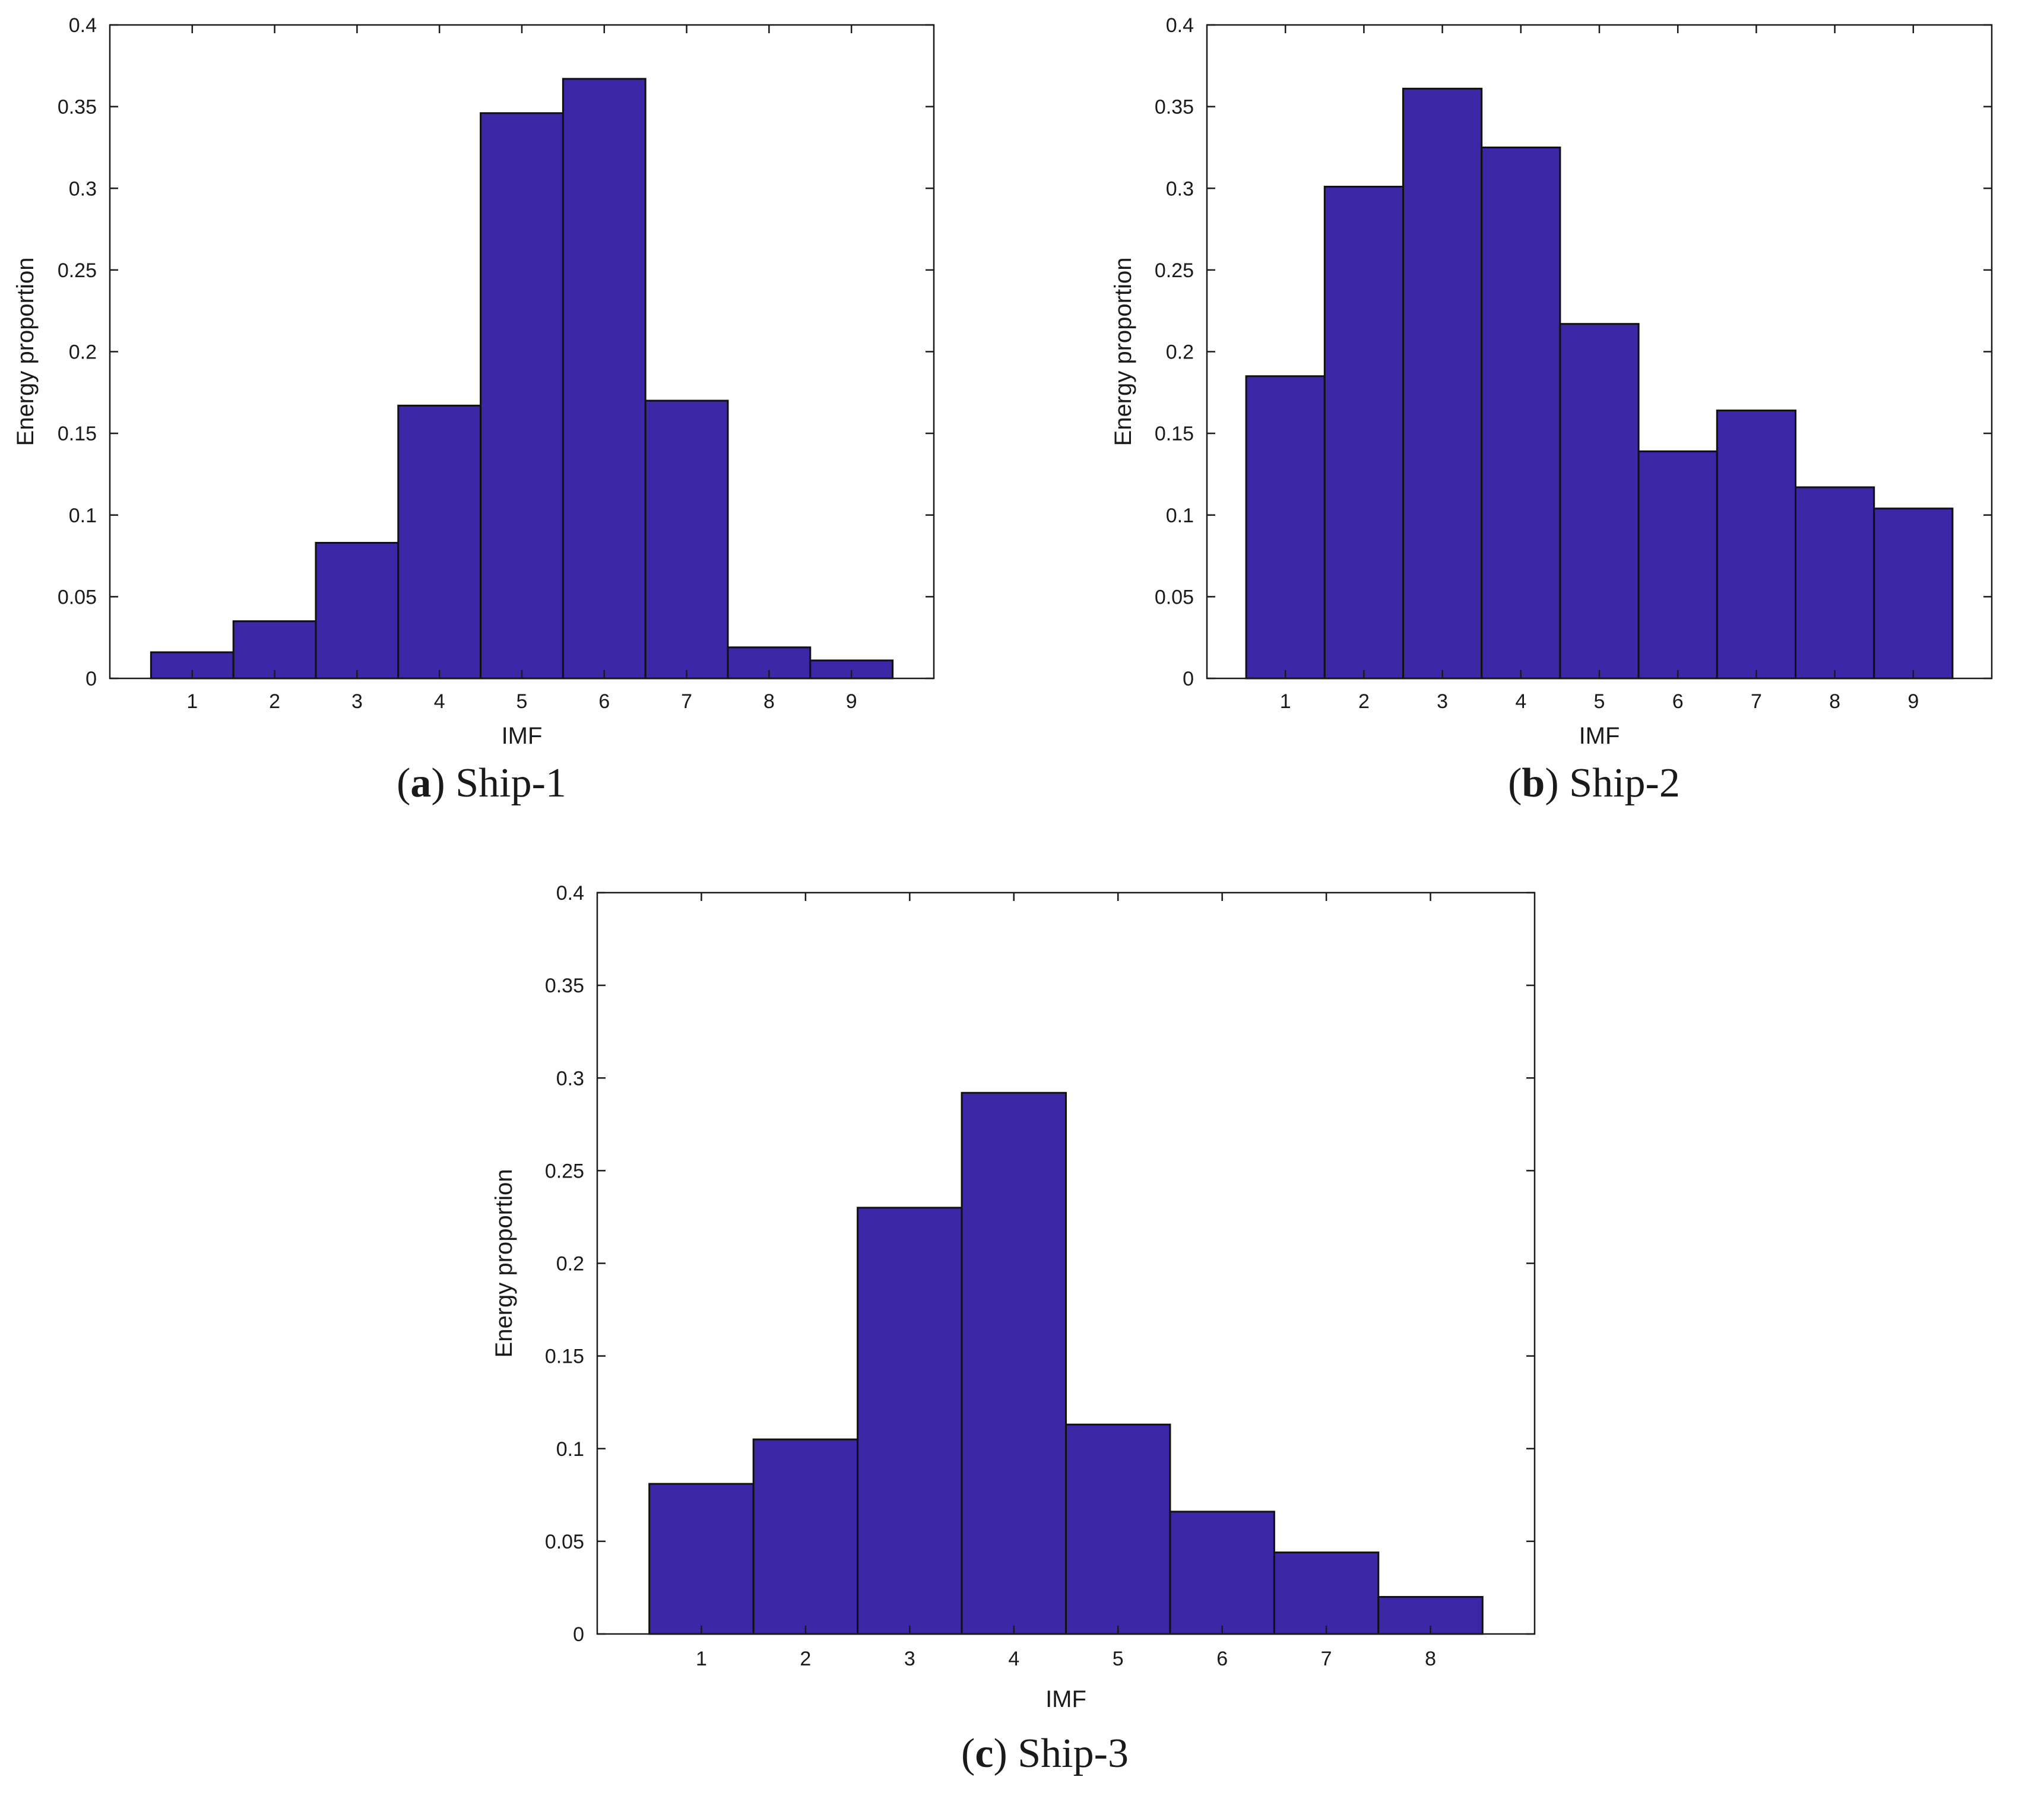 Image resolution: width=2044 pixels, height=1796 pixels. Describe the element at coordinates (511, 783) in the screenshot. I see `caption-title: Ship-1` at that location.